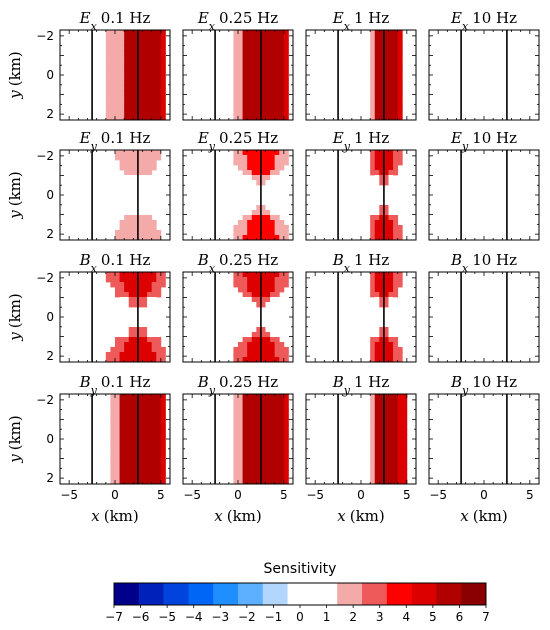 This screenshot has height=630, width=550. Describe the element at coordinates (50, 439) in the screenshot. I see `y-tick-label: 0` at that location.